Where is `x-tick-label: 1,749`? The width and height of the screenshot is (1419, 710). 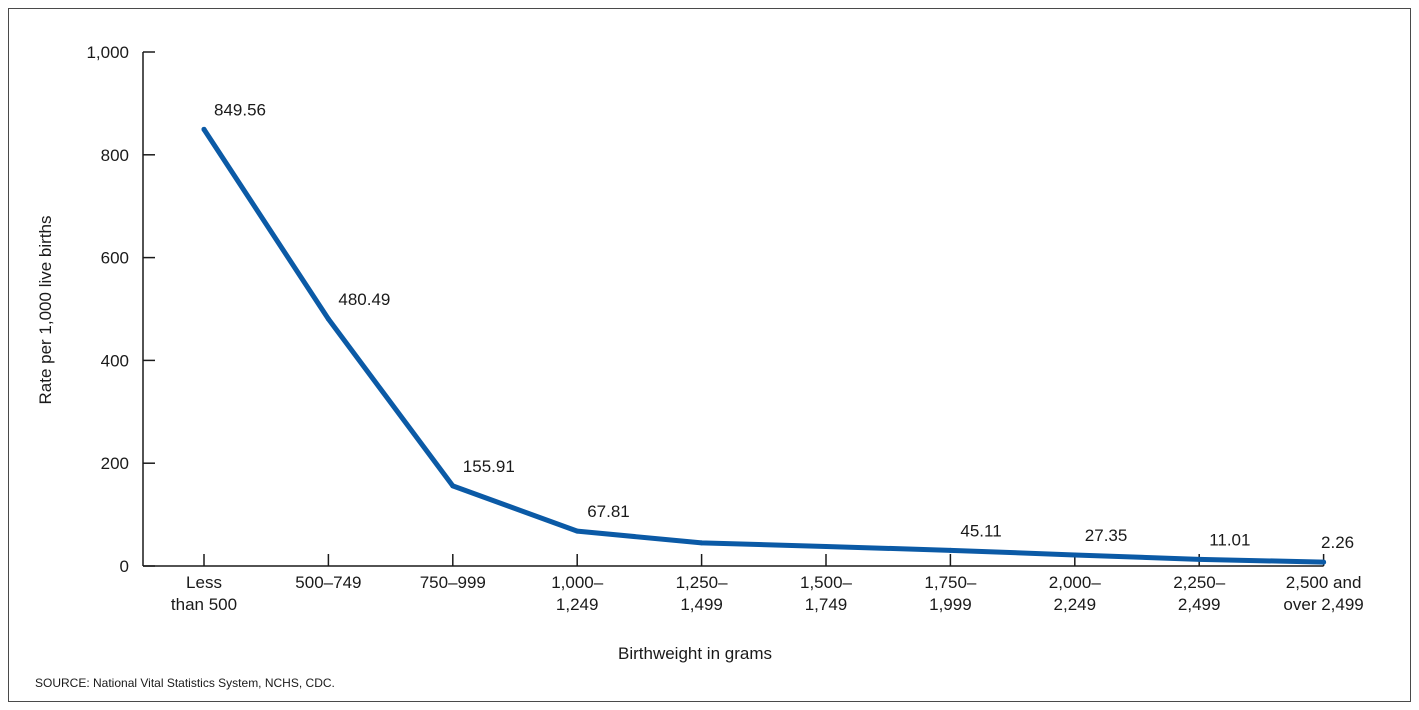
x-tick-label: 1,749 is located at coordinates (826, 604).